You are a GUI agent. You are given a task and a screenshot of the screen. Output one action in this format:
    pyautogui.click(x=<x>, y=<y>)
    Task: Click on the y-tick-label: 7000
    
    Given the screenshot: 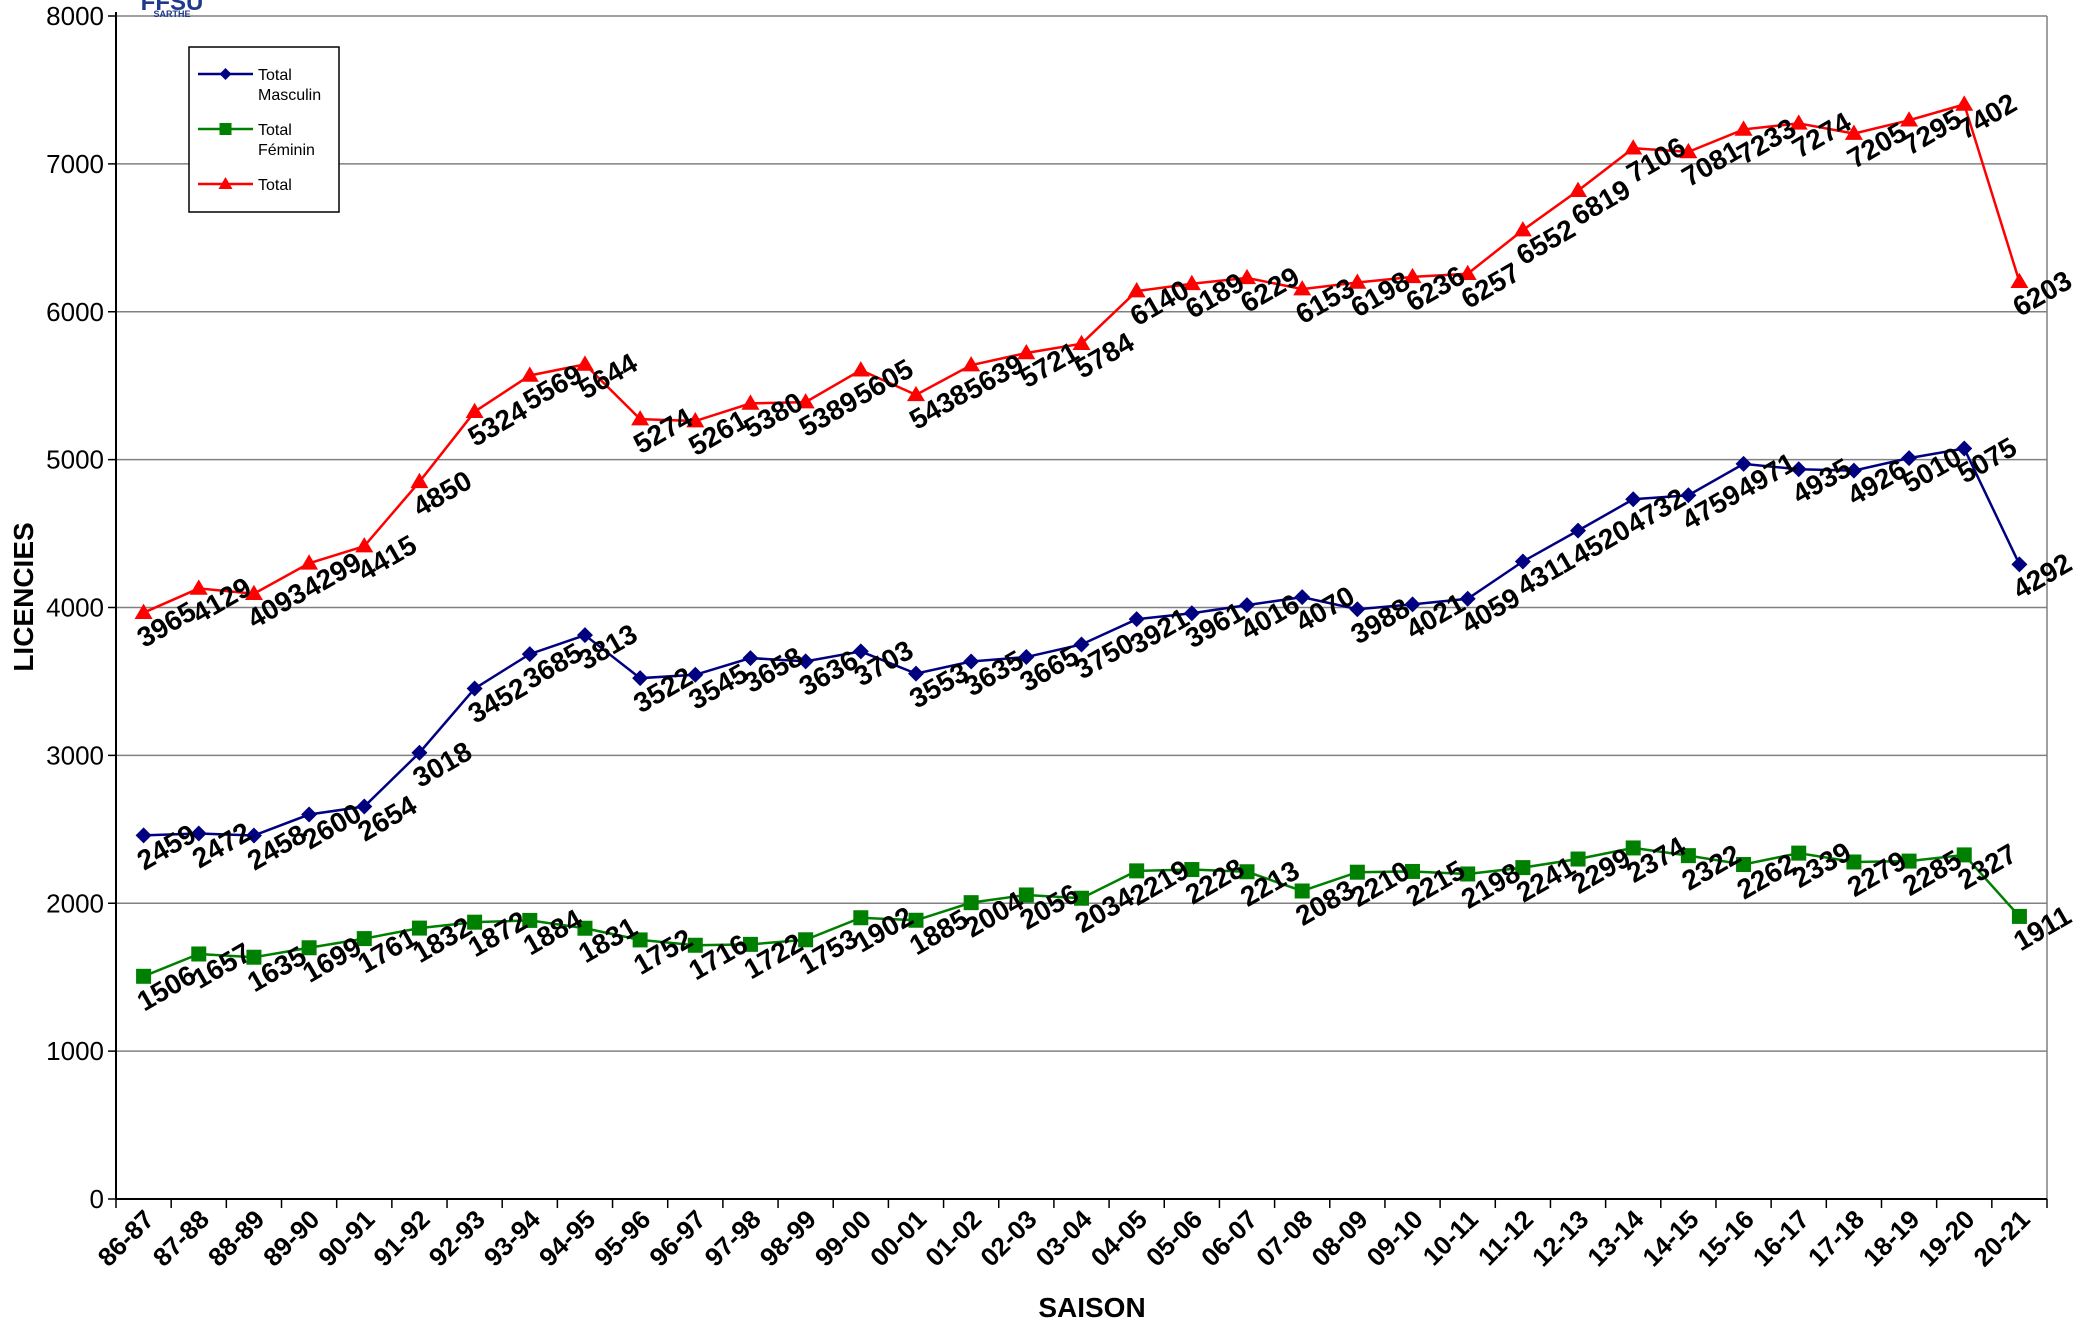 What is the action you would take?
    pyautogui.click(x=75, y=164)
    